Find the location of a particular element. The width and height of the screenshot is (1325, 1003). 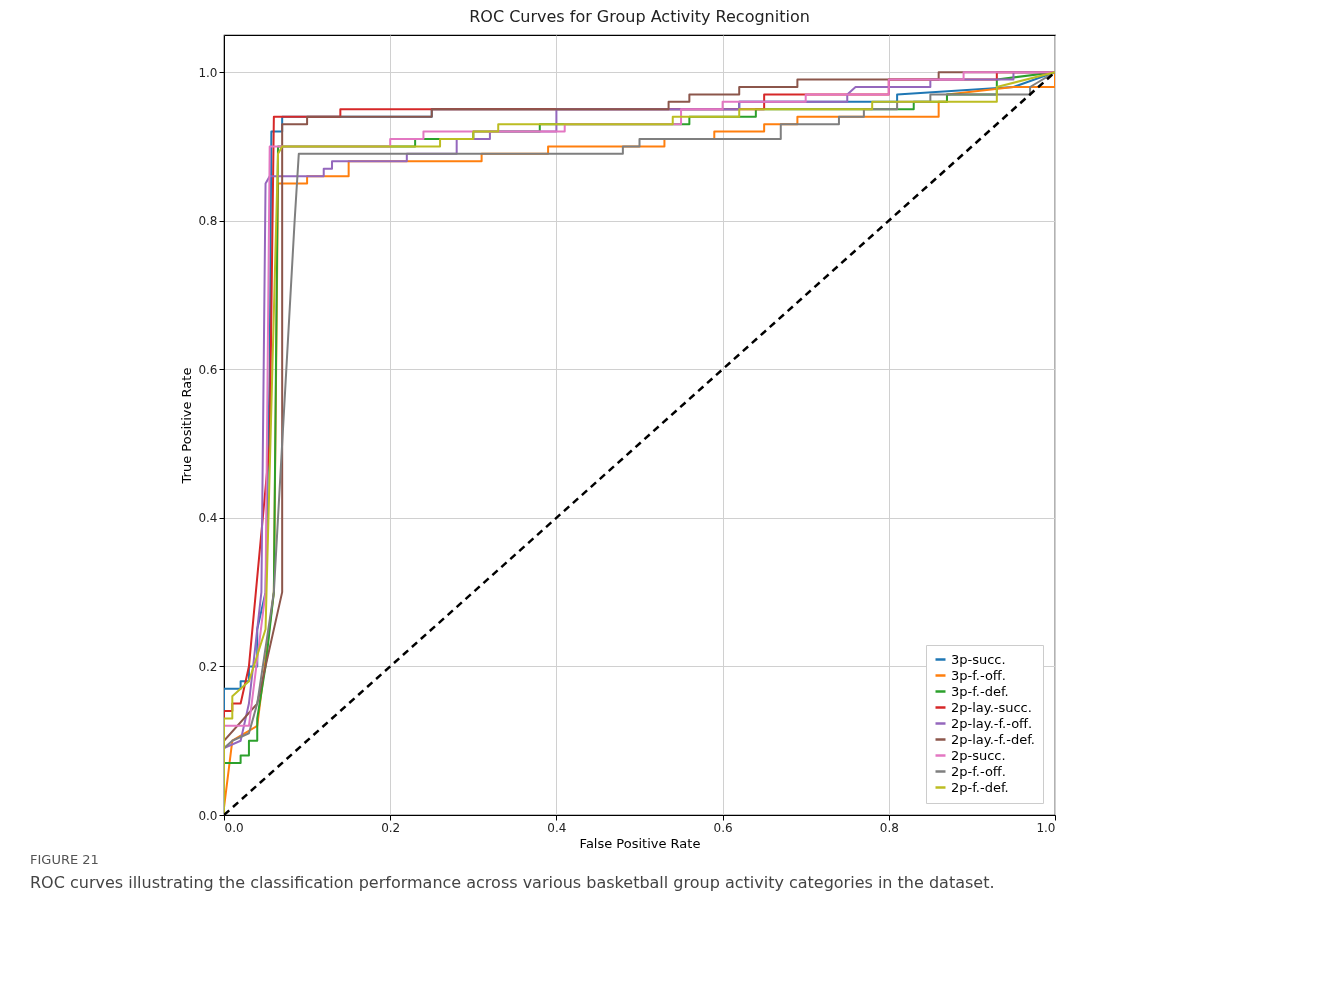

x-tick-label: 0.0 is located at coordinates (234, 827).